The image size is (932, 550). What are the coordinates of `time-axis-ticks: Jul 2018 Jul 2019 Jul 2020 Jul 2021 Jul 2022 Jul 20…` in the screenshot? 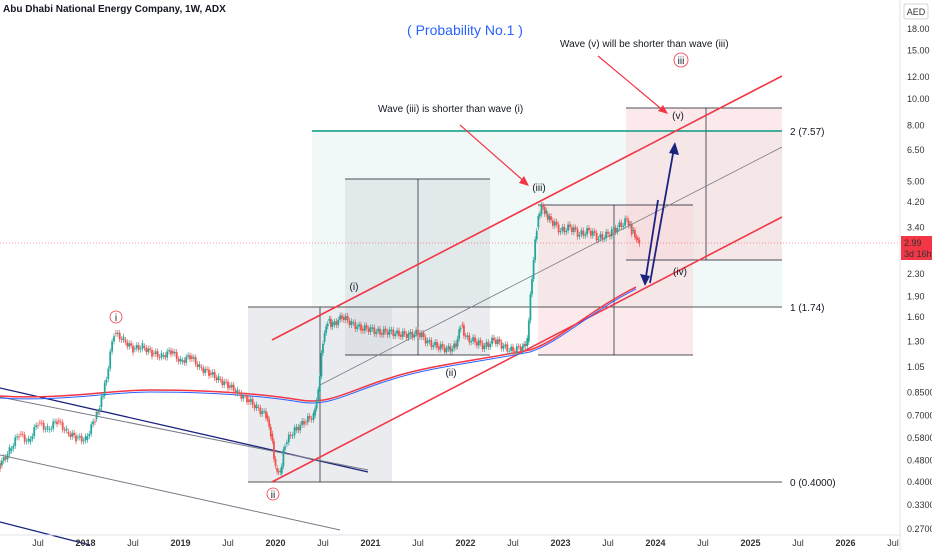 It's located at (465, 543).